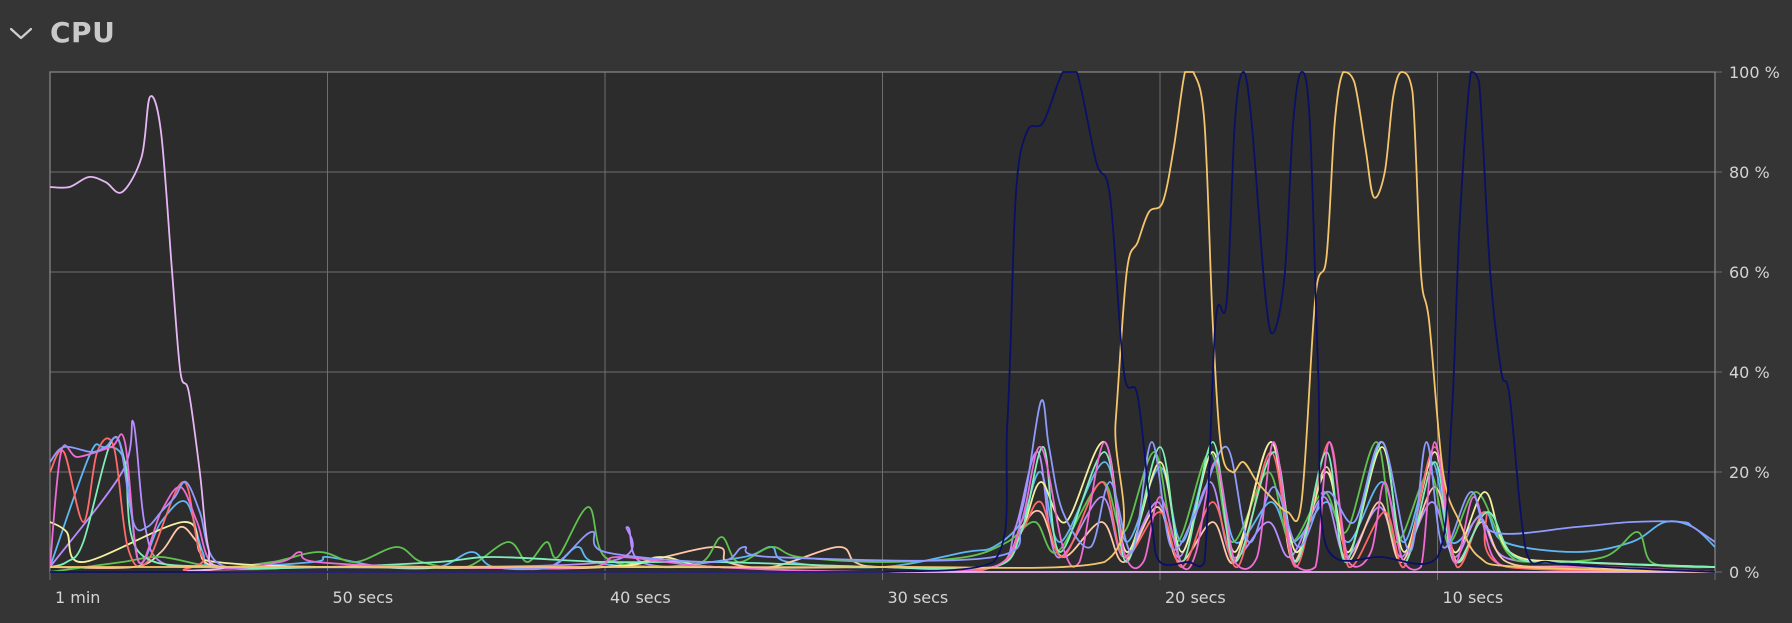  I want to click on x-tick-label: 40 secs, so click(640, 597).